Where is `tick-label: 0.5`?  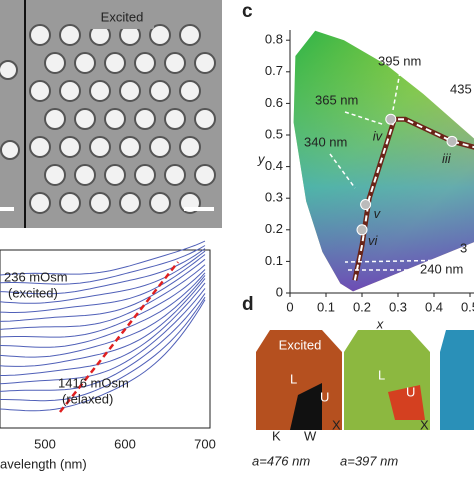 tick-label: 0.5 is located at coordinates (467, 306).